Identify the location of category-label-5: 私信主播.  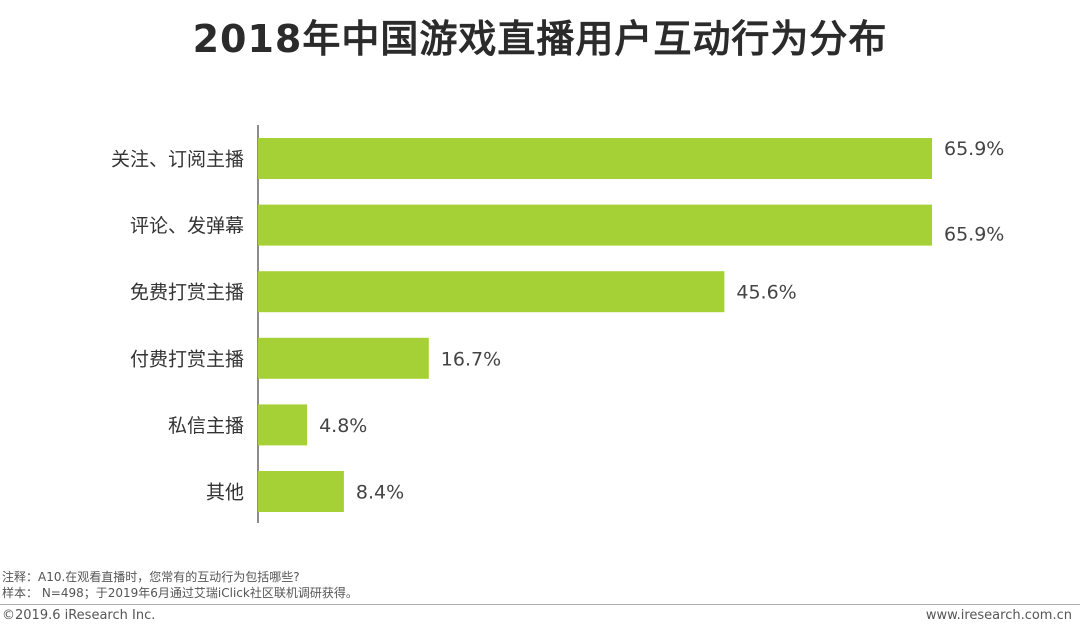
(206, 426).